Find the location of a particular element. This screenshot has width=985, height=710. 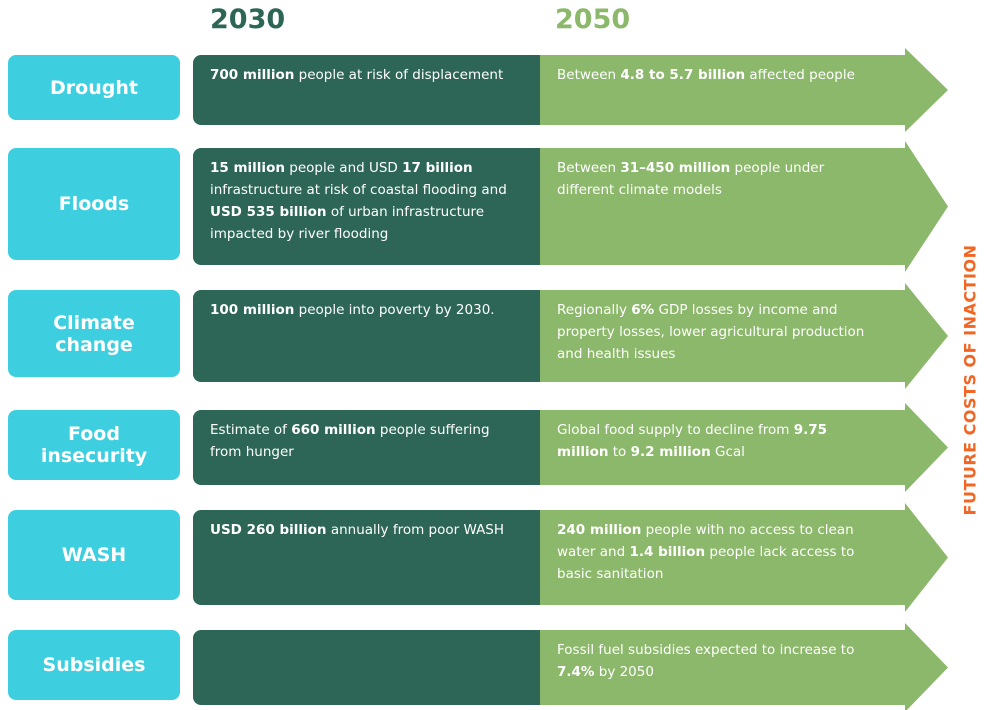

bold-text: 17 billion is located at coordinates (437, 168).